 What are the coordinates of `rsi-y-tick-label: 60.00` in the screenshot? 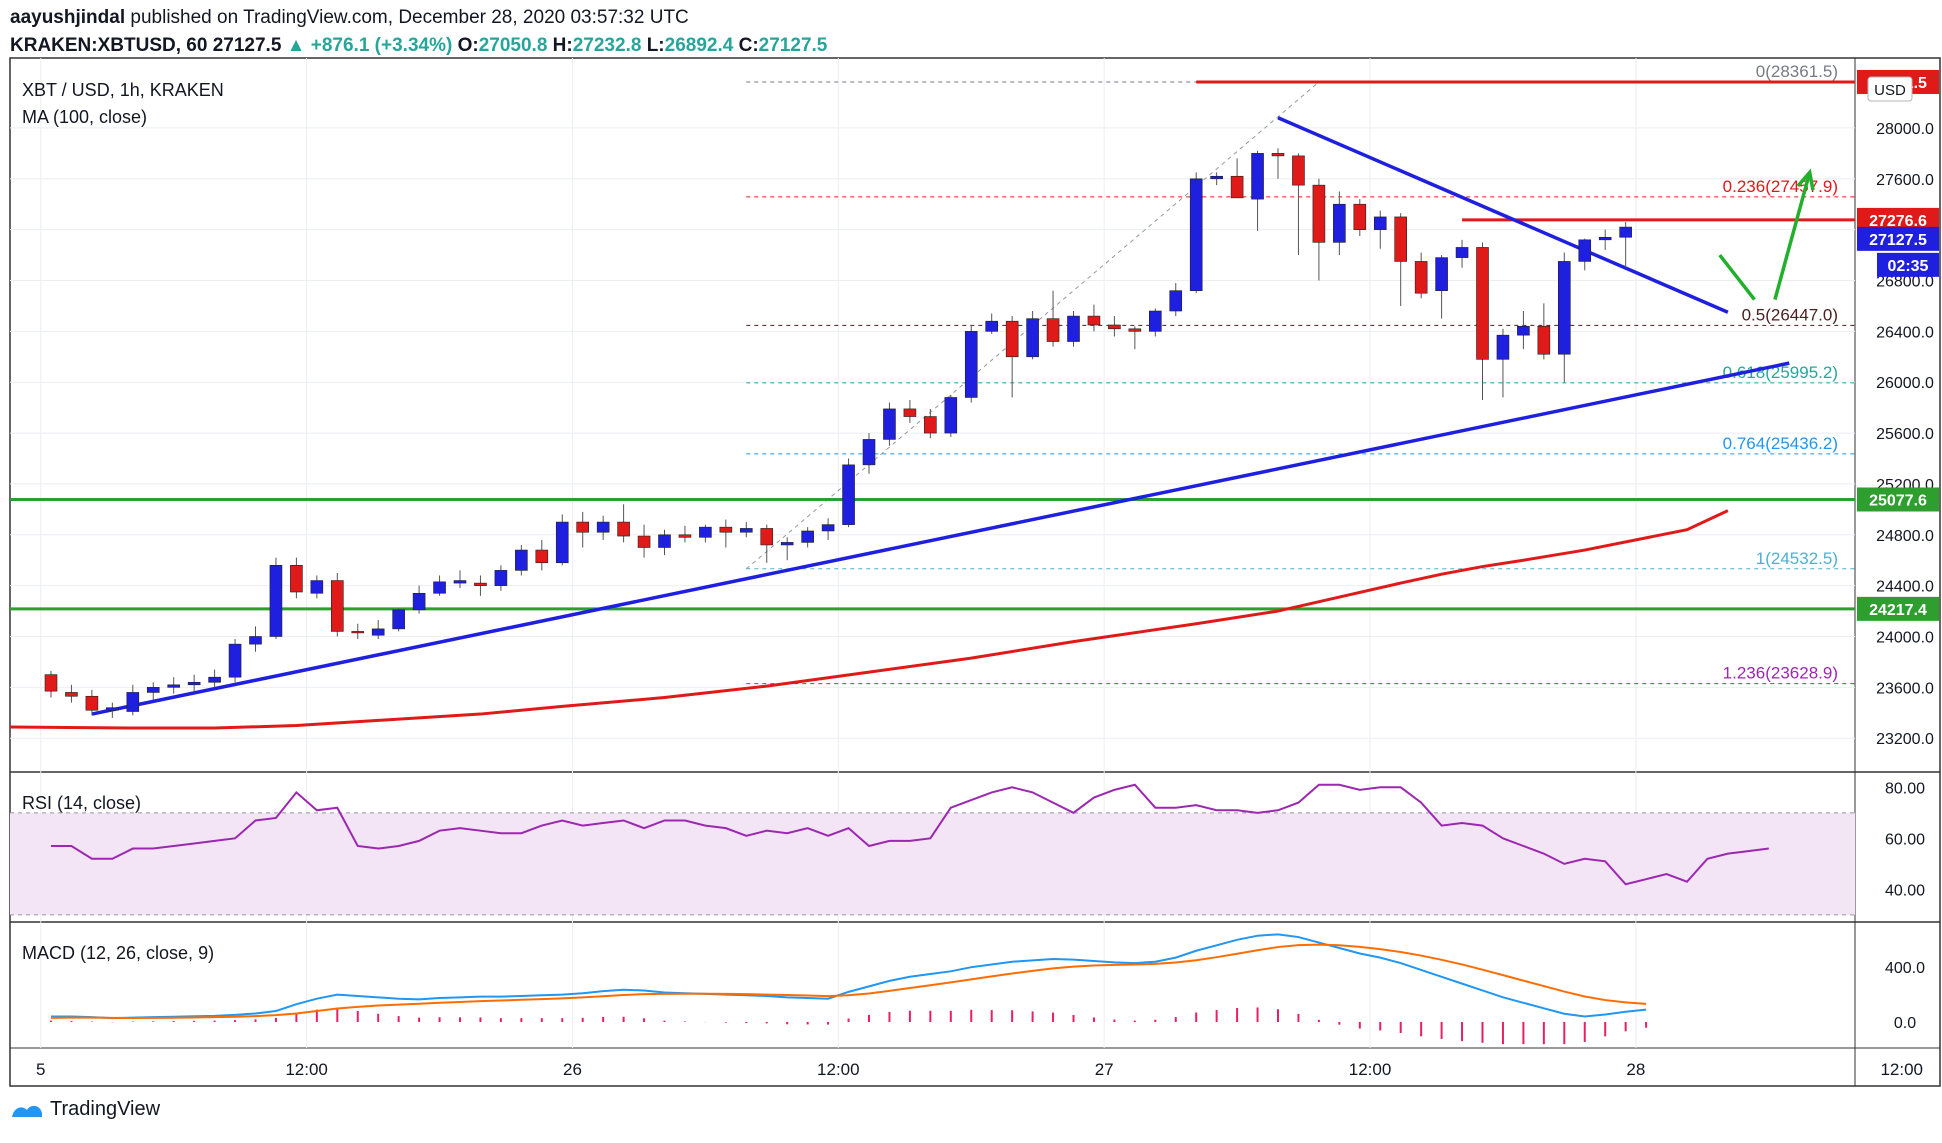 It's located at (1905, 839).